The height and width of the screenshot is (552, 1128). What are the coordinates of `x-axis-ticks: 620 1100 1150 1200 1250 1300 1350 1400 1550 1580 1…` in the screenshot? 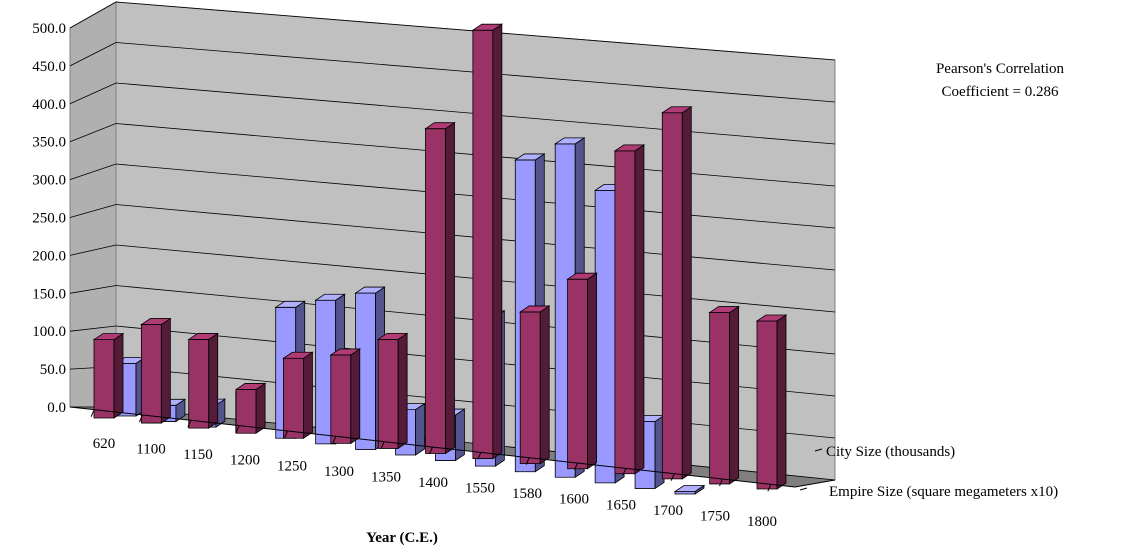 It's located at (433, 469).